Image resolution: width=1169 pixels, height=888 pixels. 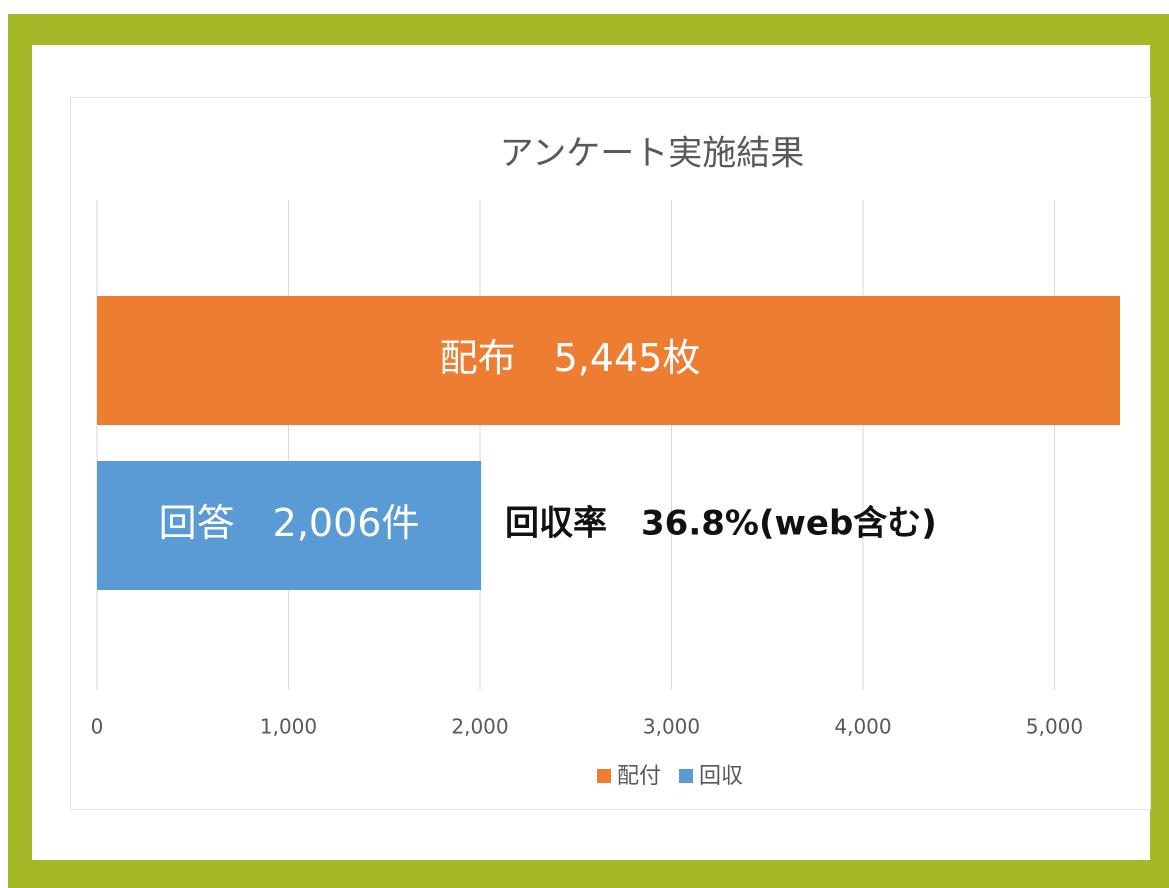 I want to click on legend-label: 回収, so click(x=721, y=776).